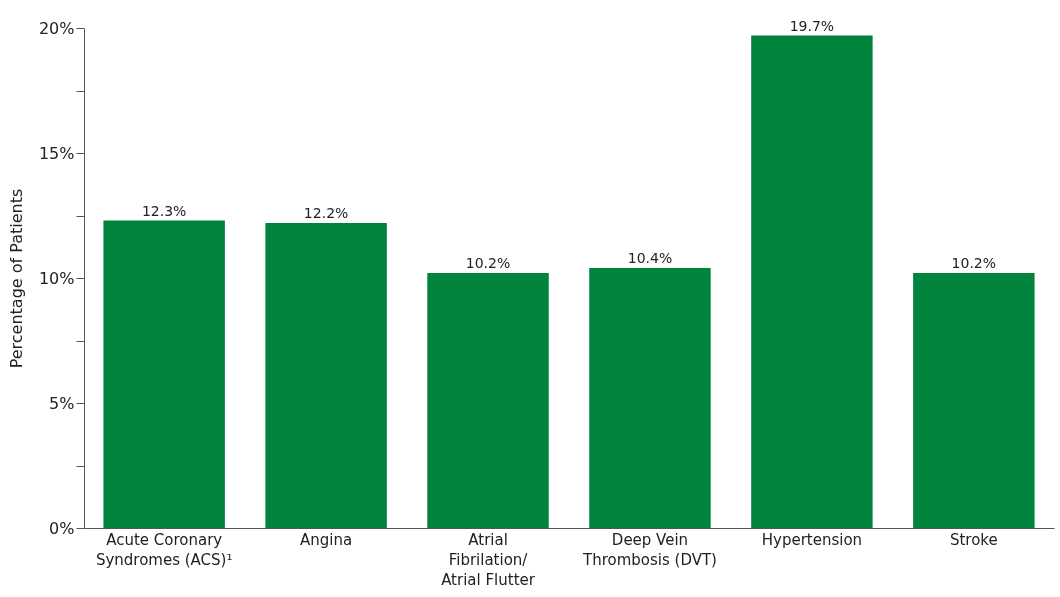 This screenshot has width=1060, height=597. Describe the element at coordinates (56, 28) in the screenshot. I see `y-tick-label: 20%` at that location.